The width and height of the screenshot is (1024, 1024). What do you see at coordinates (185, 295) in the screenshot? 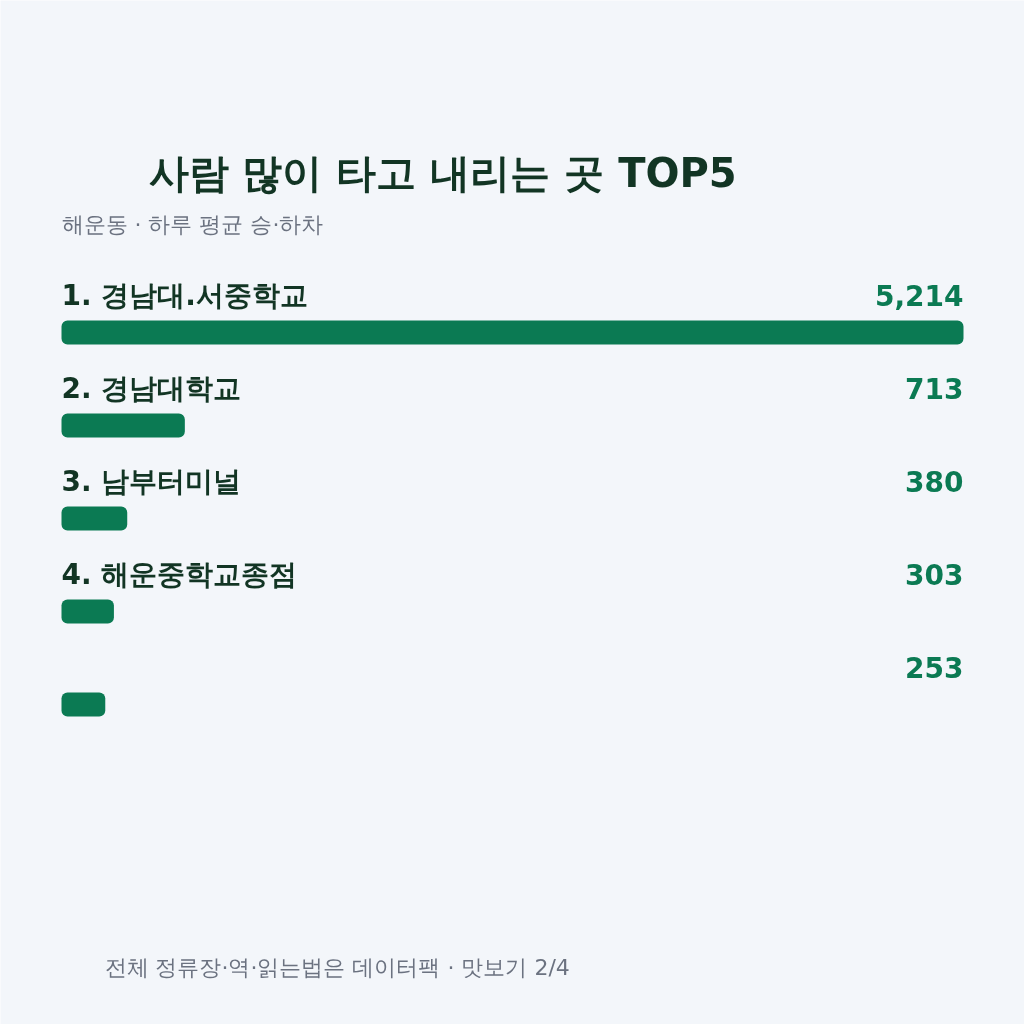
I see `y-tick-label: 1. 경남대.서중학교` at bounding box center [185, 295].